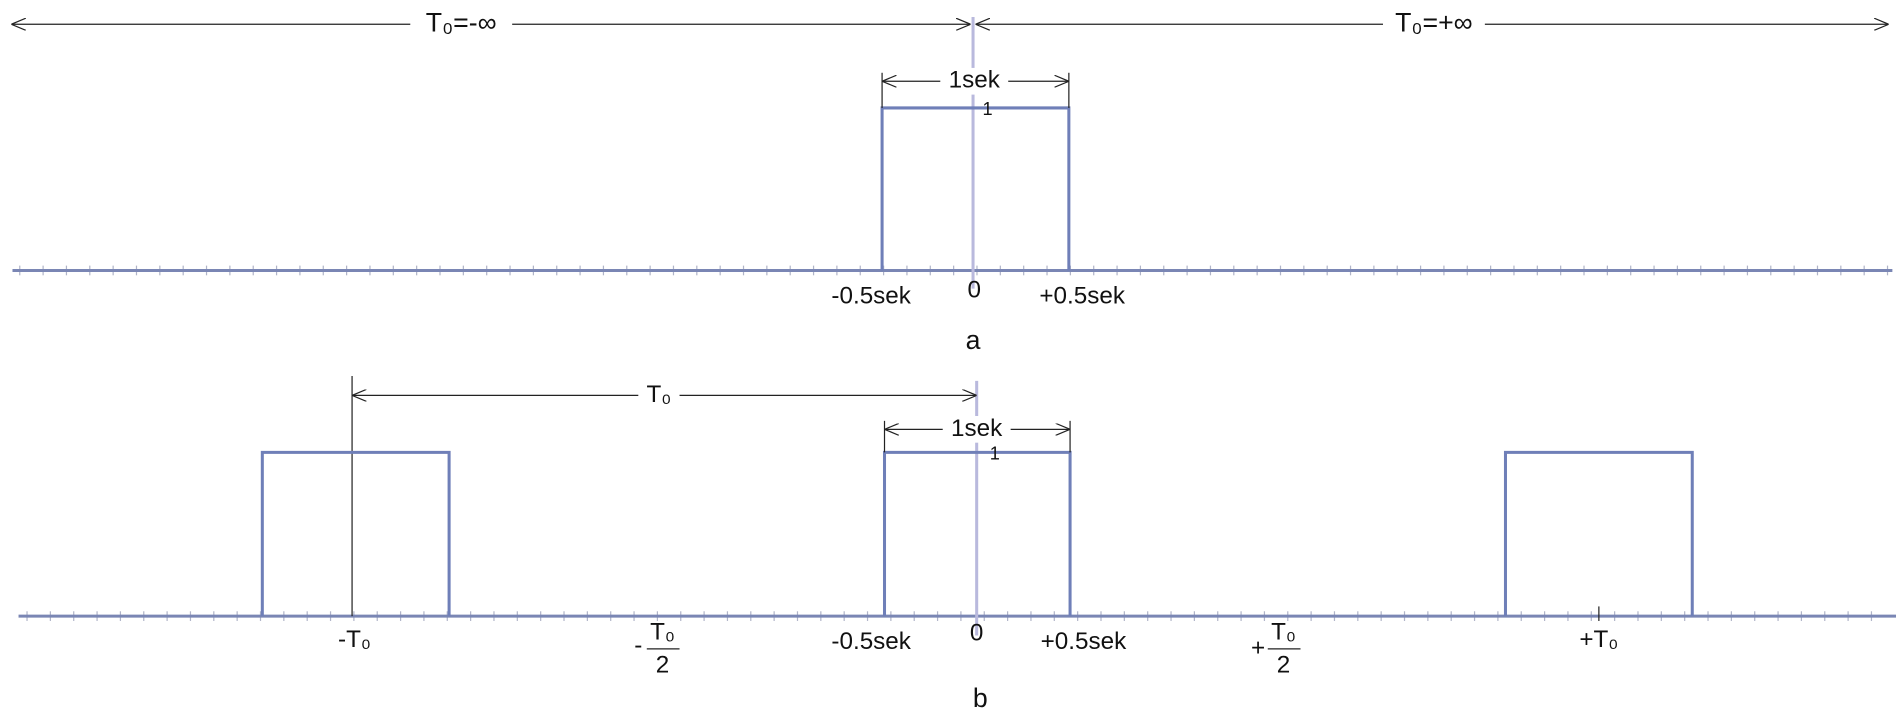 The height and width of the screenshot is (723, 1900). I want to click on tick-label: +T₀, so click(1598, 639).